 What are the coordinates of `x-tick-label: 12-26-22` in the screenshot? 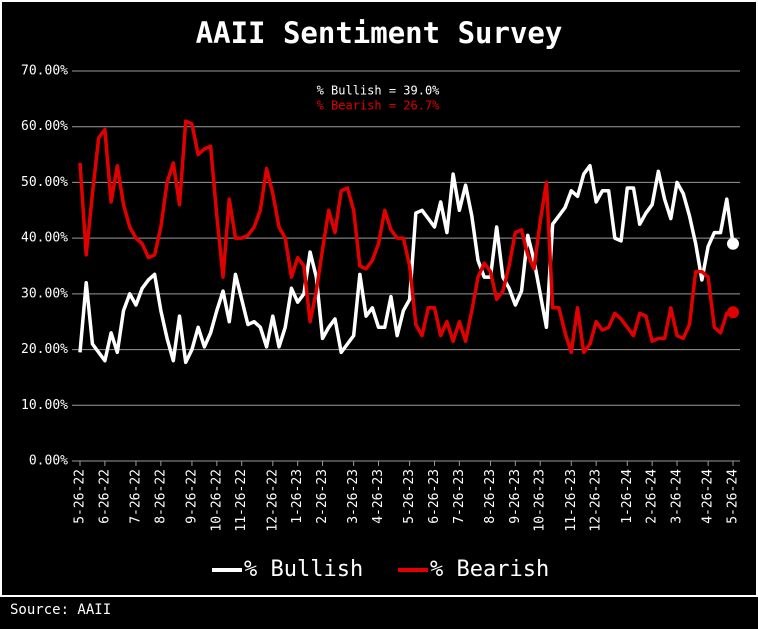 It's located at (272, 500).